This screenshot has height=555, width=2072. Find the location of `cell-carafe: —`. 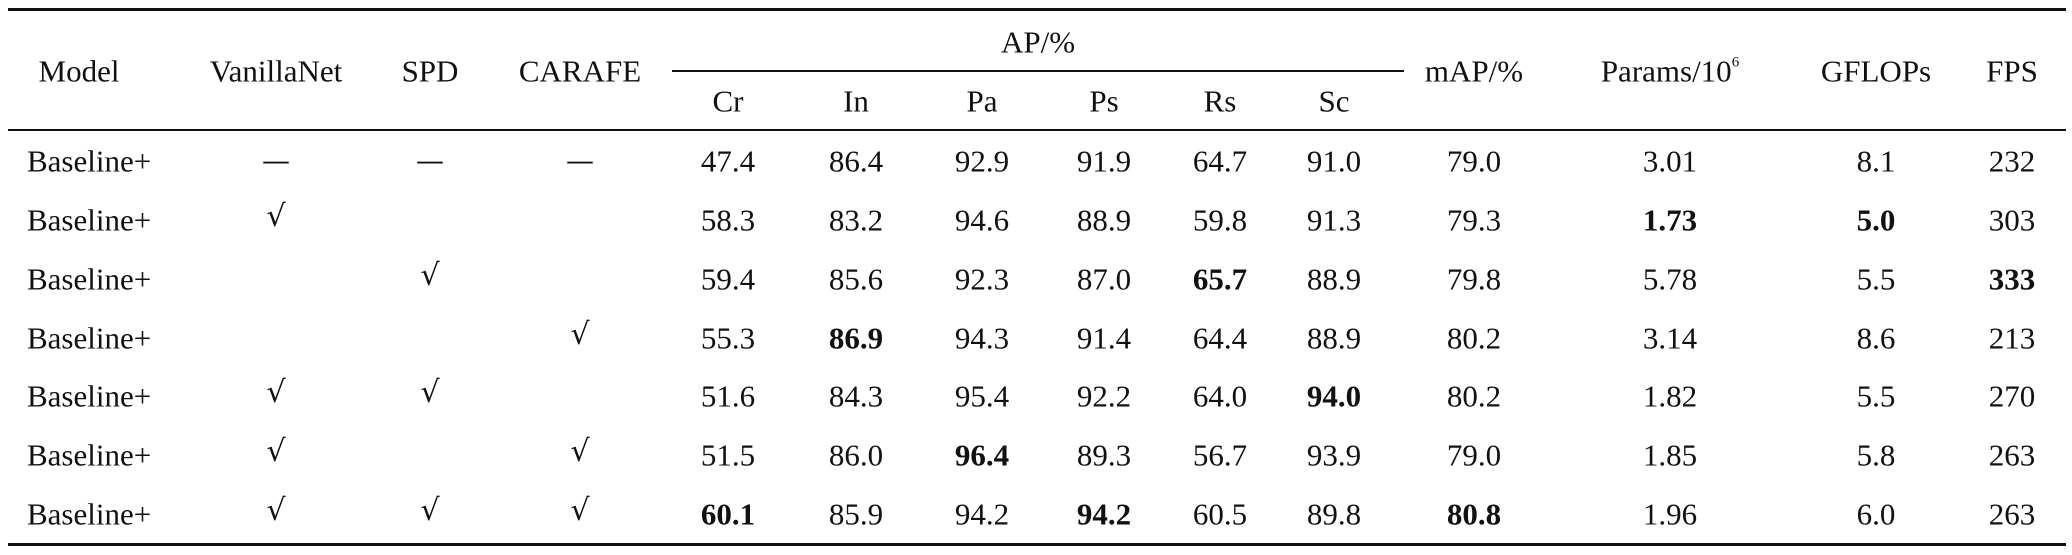

cell-carafe: — is located at coordinates (580, 160).